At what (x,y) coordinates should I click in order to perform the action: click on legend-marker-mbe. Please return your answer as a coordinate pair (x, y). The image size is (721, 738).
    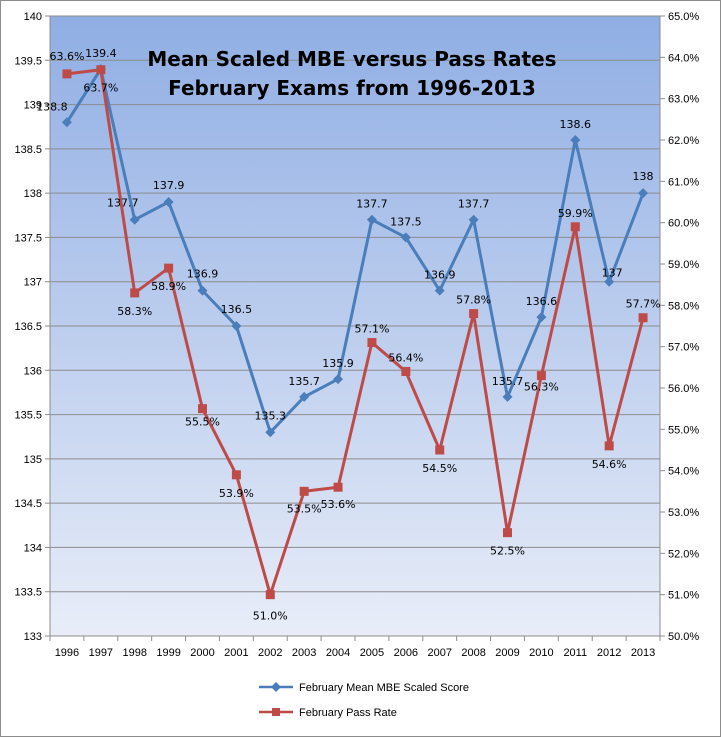
    Looking at the image, I should click on (276, 687).